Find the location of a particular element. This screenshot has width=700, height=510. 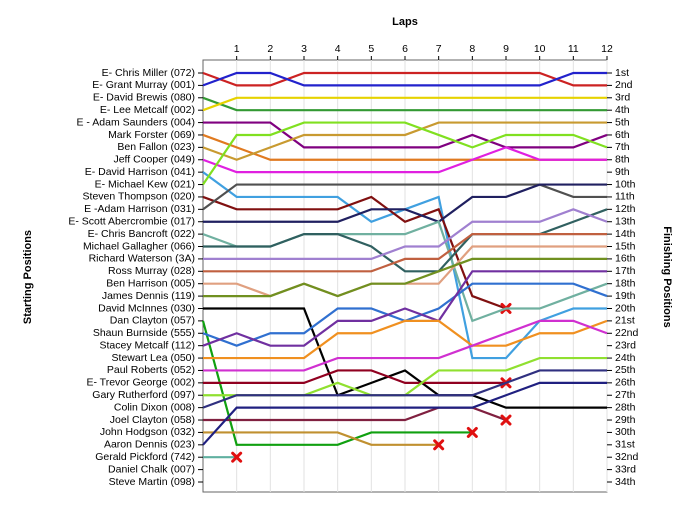

driver-label: Colin Dixon (008) is located at coordinates (154, 407).